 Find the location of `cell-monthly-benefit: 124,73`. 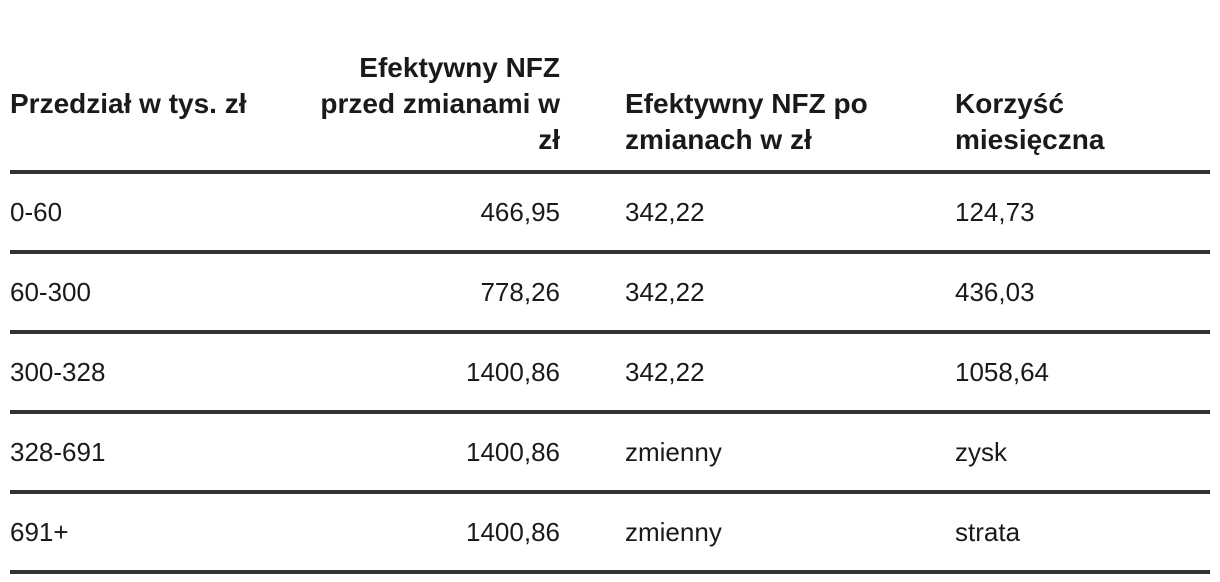

cell-monthly-benefit: 124,73 is located at coordinates (995, 212).